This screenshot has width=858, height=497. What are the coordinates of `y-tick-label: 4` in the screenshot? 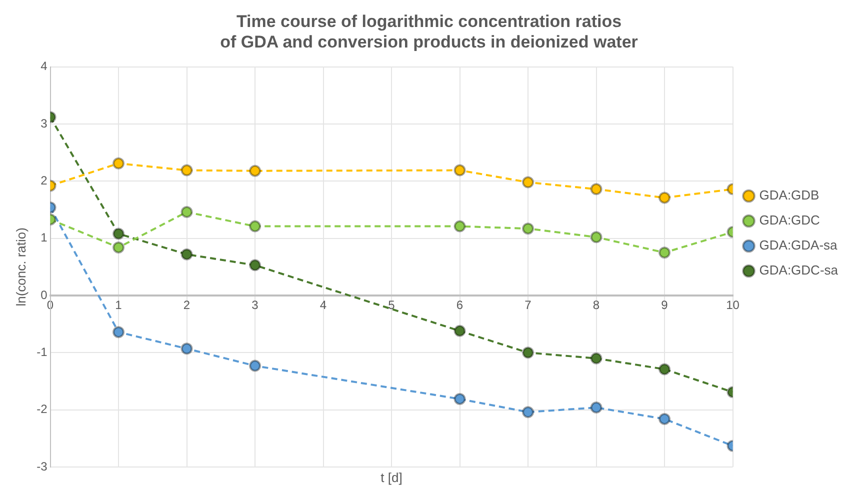 It's located at (44, 66).